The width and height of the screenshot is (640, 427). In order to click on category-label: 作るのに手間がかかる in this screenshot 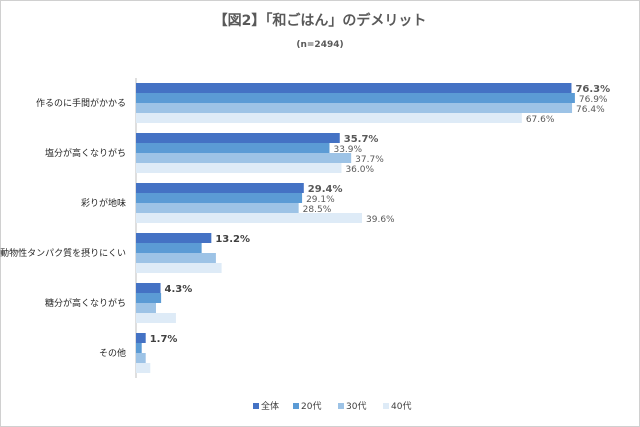, I will do `click(81, 103)`.